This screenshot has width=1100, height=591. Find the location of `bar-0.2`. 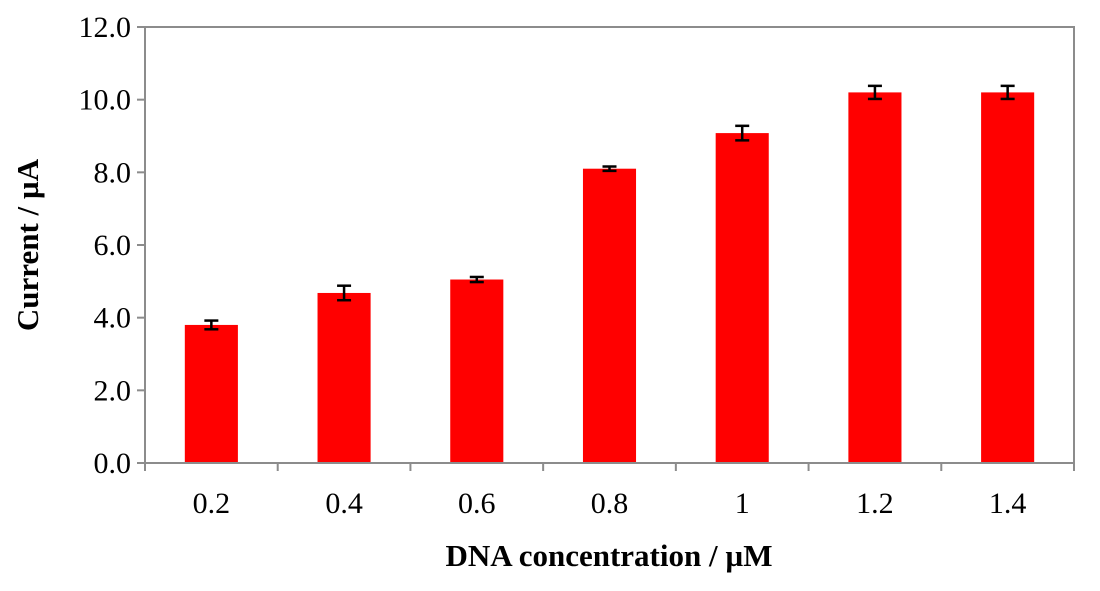

bar-0.2 is located at coordinates (211, 393).